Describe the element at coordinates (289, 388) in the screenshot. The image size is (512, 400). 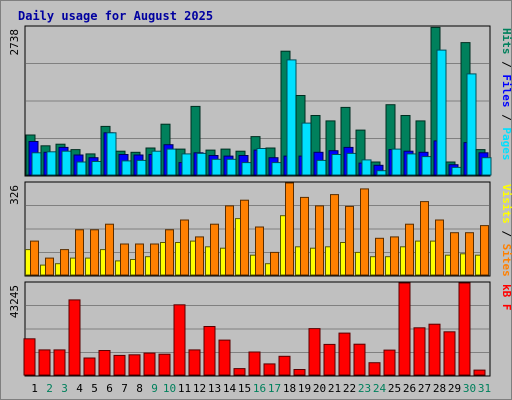
I see `x-tick-label-day-18: 18` at that location.